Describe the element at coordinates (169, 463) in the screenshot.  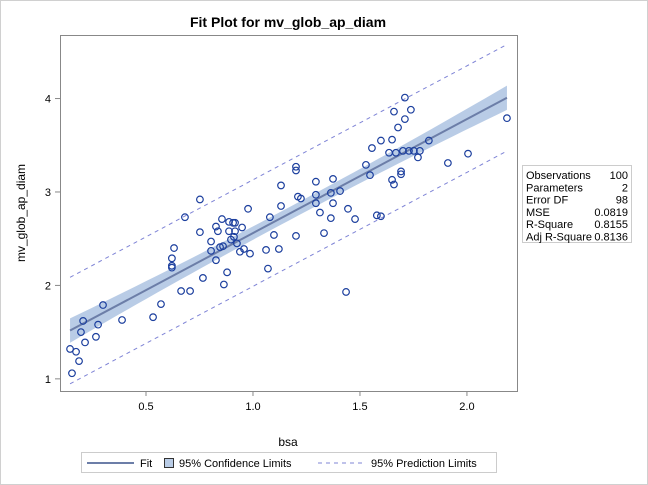
I see `legend-ci-swatch` at that location.